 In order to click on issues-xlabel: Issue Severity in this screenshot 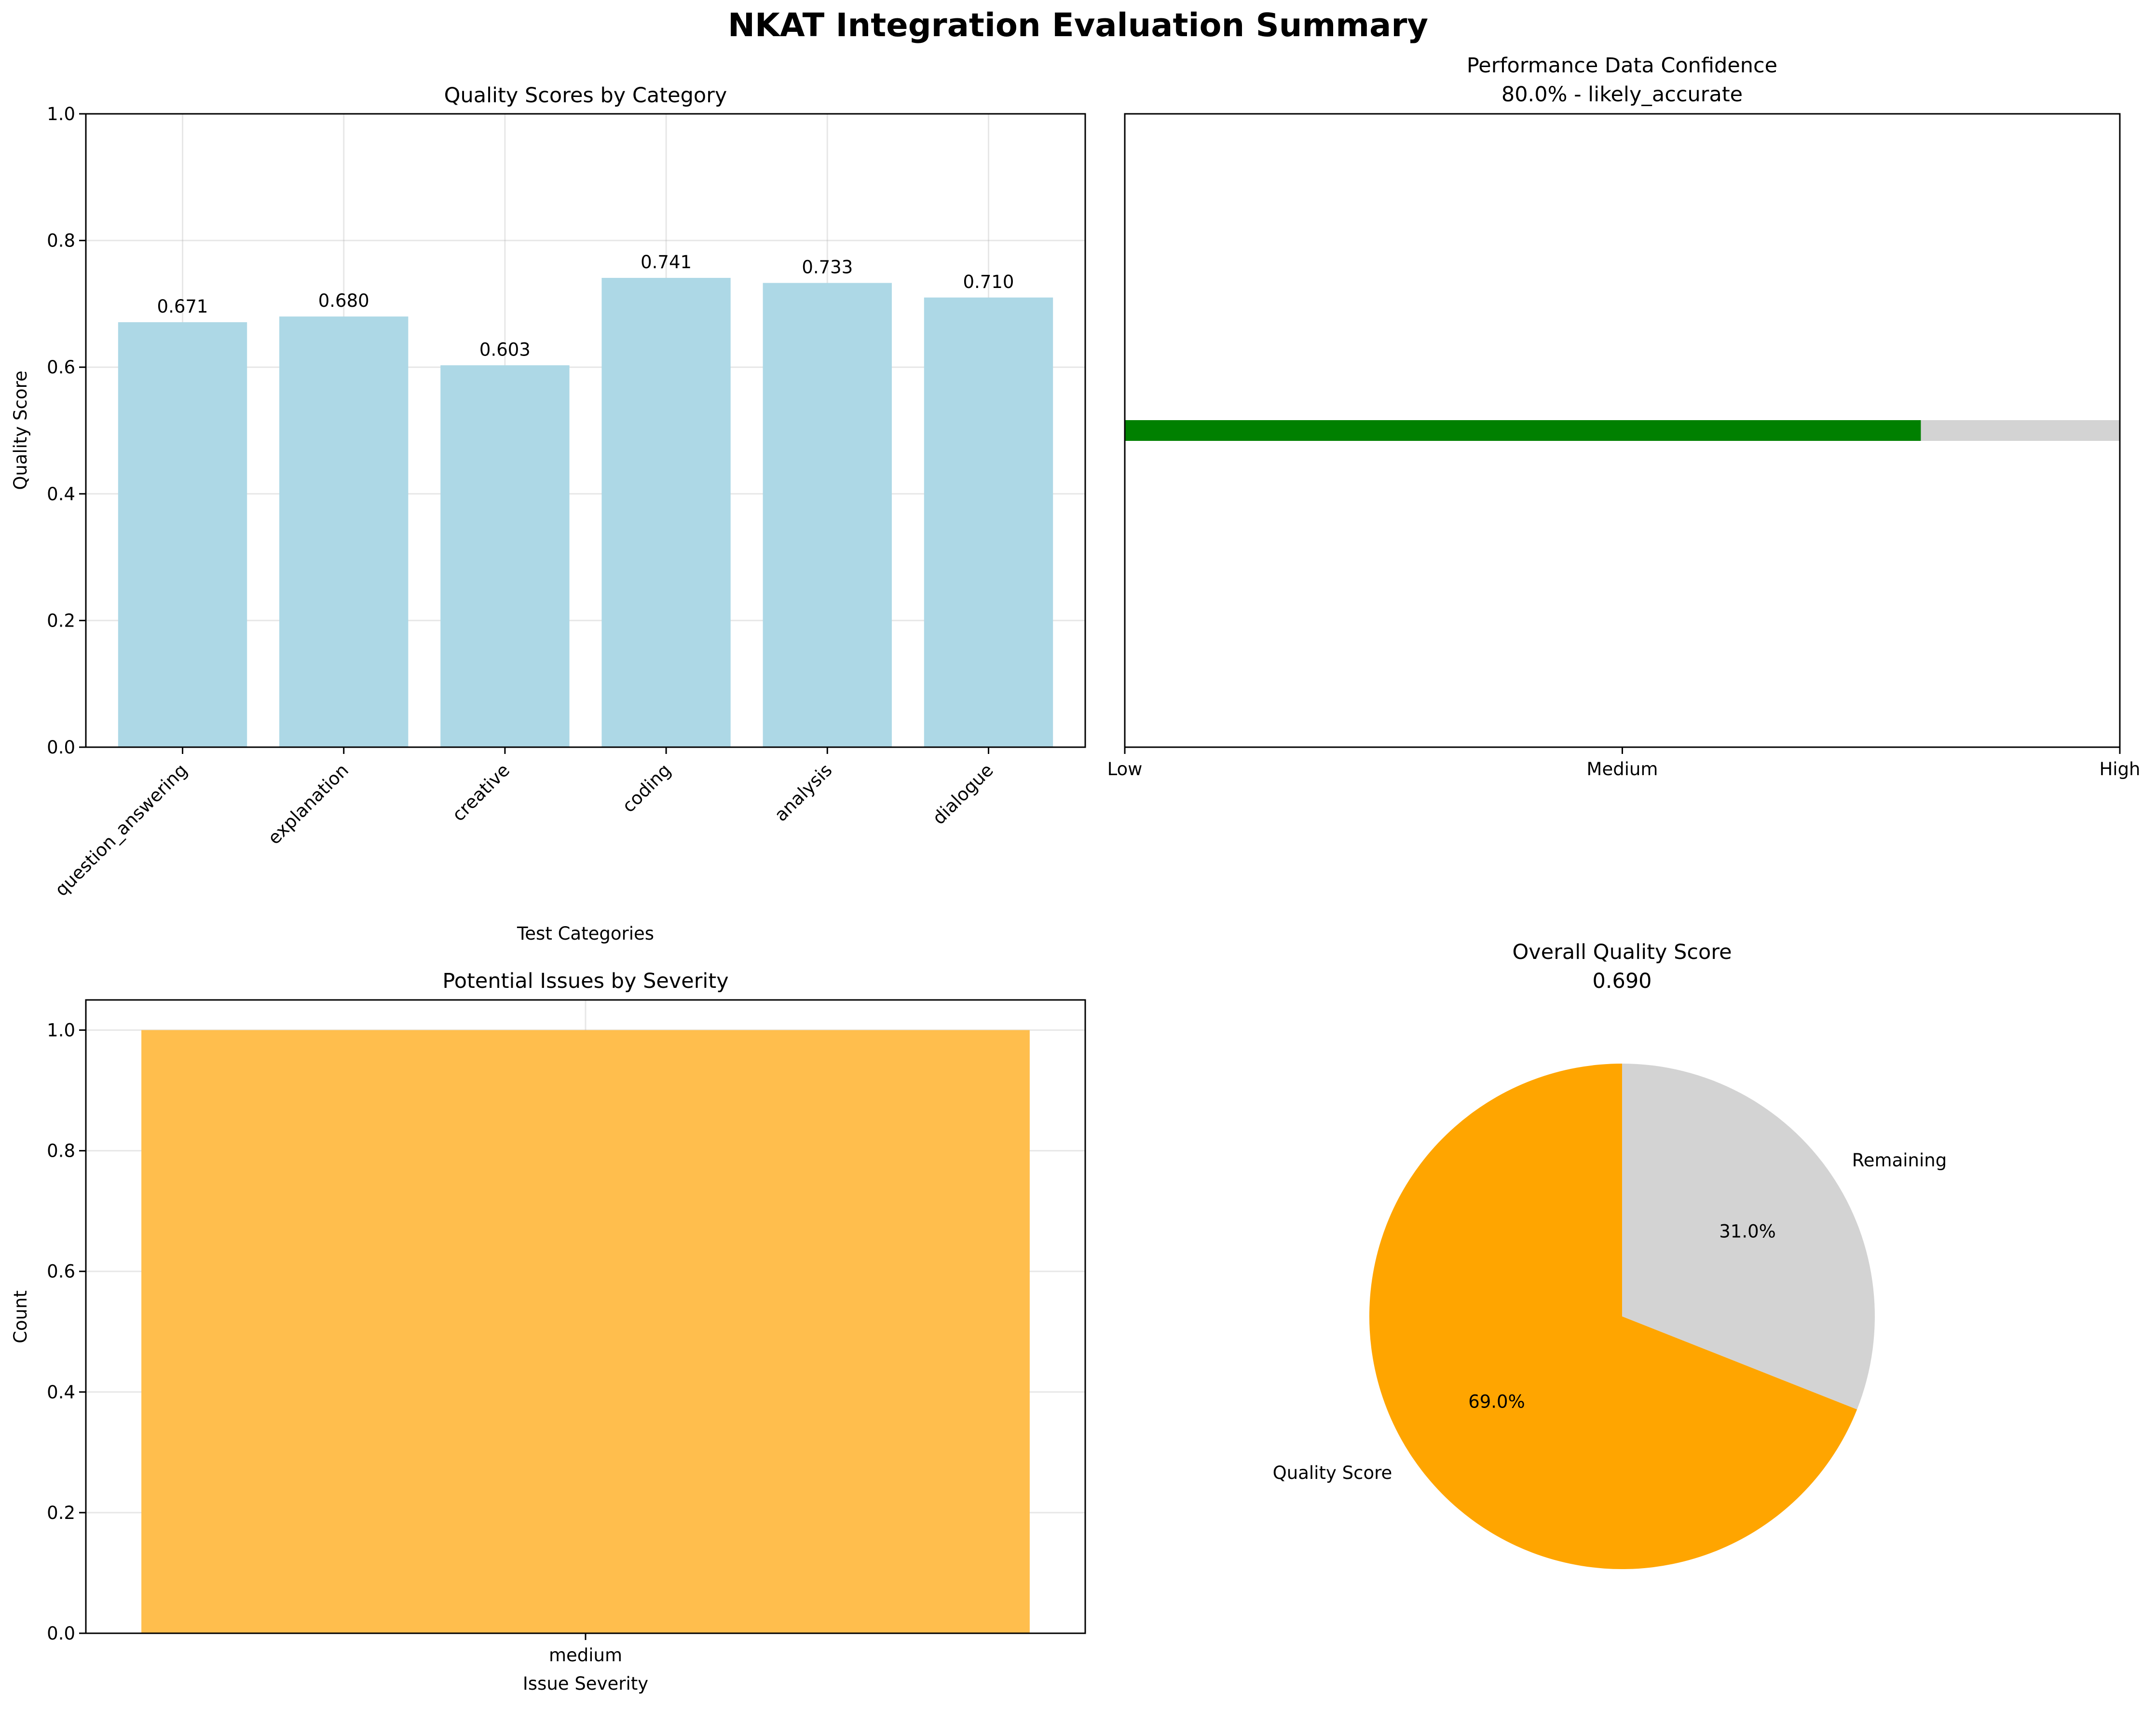, I will do `click(585, 1683)`.